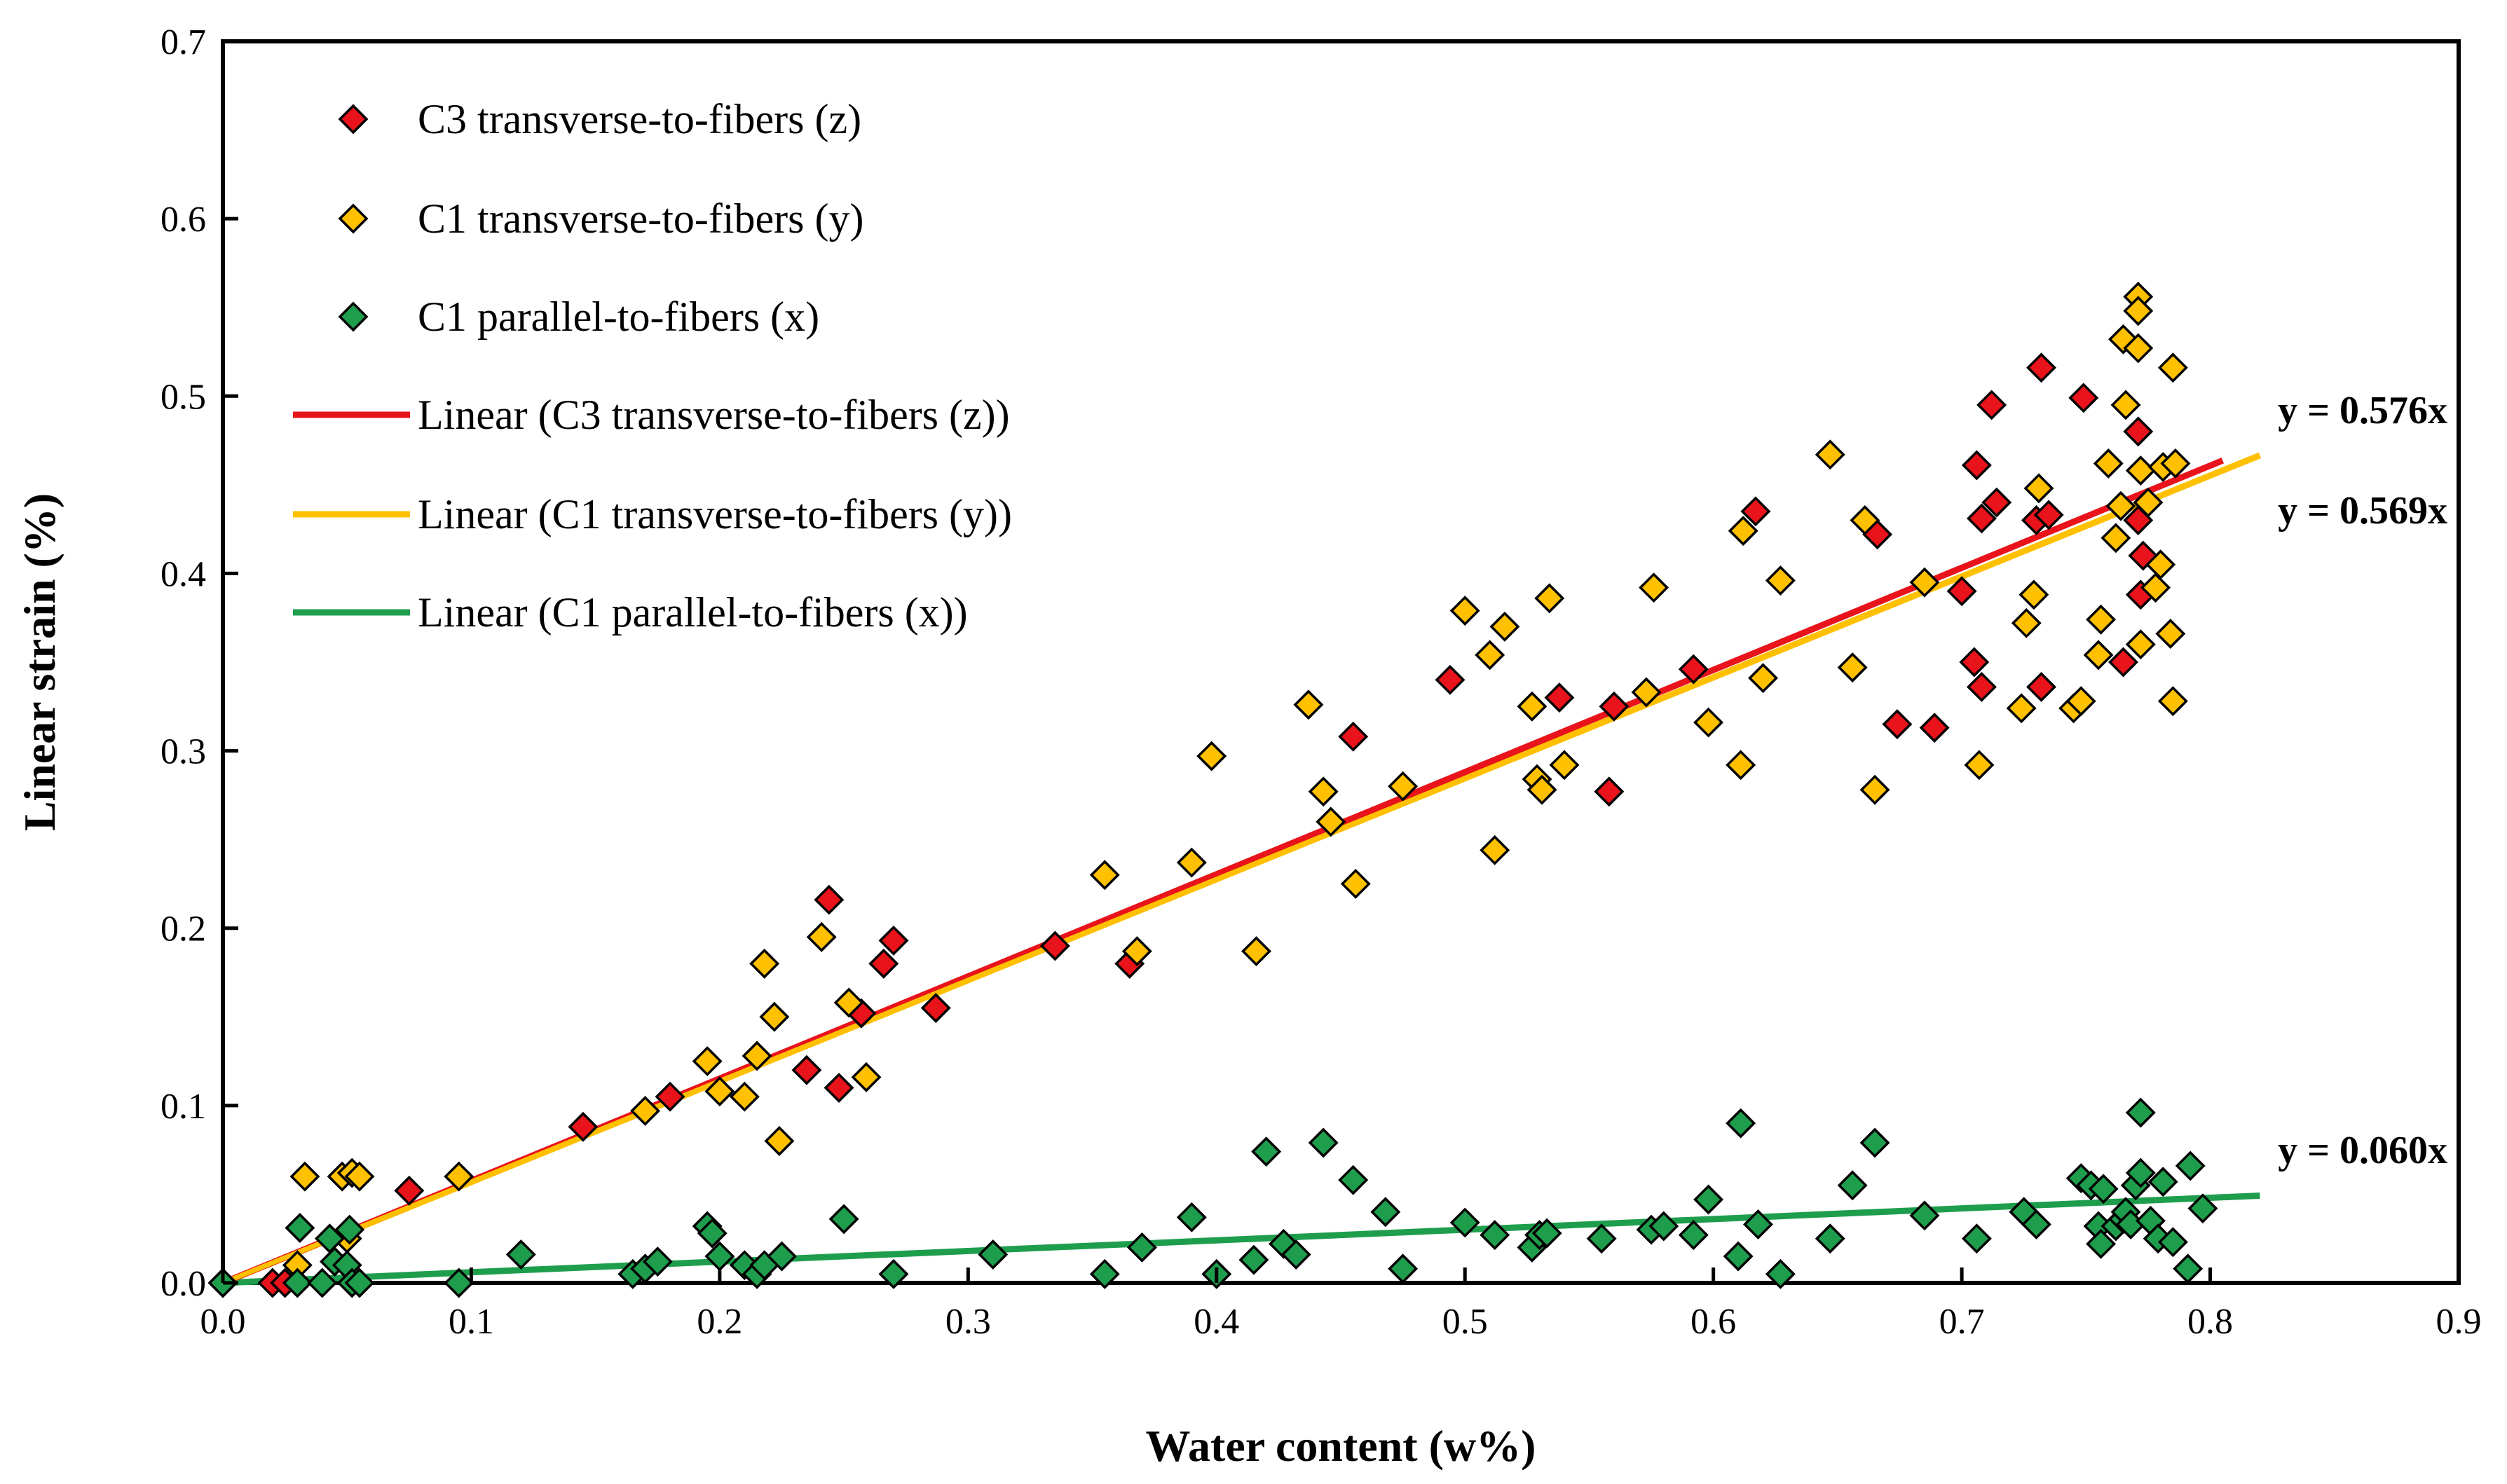 The height and width of the screenshot is (1484, 2507). Describe the element at coordinates (183, 929) in the screenshot. I see `y-tick-label: 0.2` at that location.